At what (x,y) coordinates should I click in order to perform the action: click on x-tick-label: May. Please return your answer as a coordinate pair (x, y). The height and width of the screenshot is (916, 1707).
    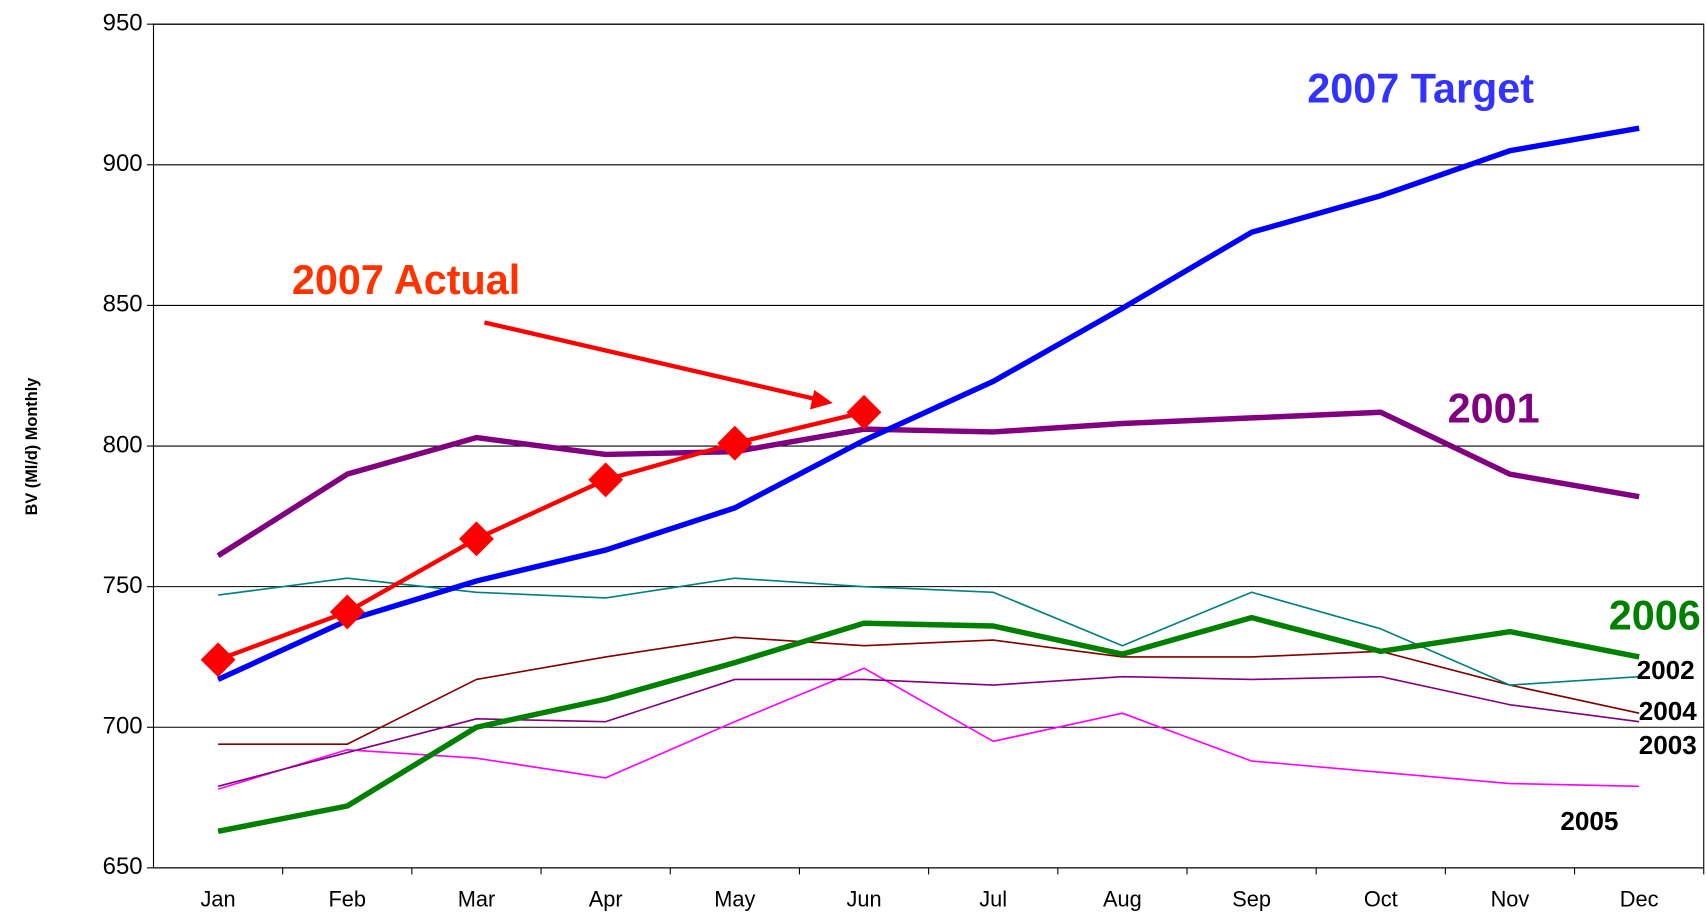
    Looking at the image, I should click on (734, 898).